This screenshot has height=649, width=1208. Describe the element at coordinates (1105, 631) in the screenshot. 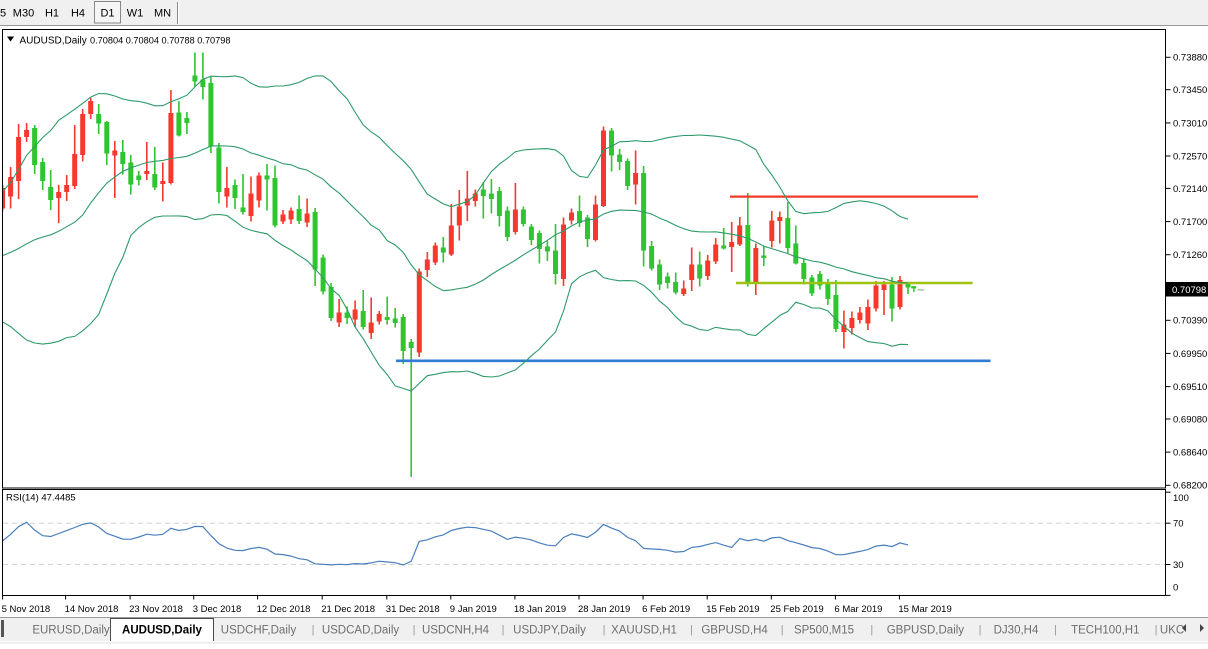

I see `svg-text: TECH100,H1` at that location.